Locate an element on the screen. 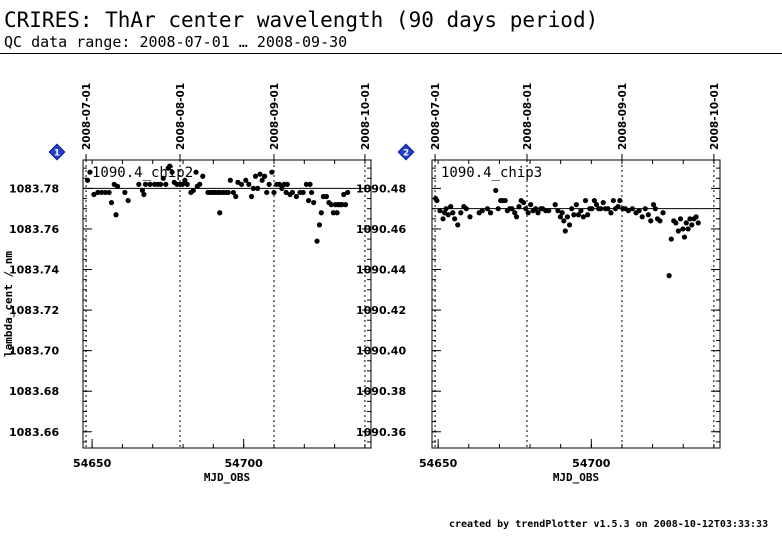 The image size is (782, 542). y-tick-label: 1083.76 is located at coordinates (34, 229).